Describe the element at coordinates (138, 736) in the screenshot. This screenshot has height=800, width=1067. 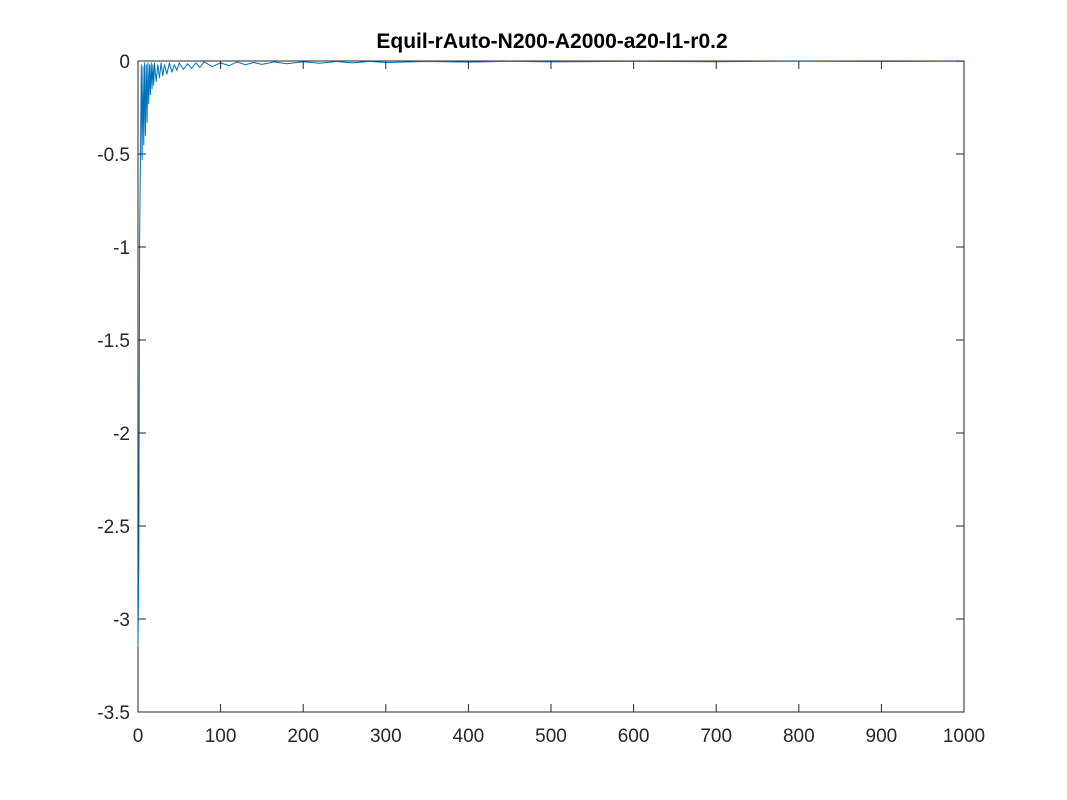
I see `x-tick-label: 0` at that location.